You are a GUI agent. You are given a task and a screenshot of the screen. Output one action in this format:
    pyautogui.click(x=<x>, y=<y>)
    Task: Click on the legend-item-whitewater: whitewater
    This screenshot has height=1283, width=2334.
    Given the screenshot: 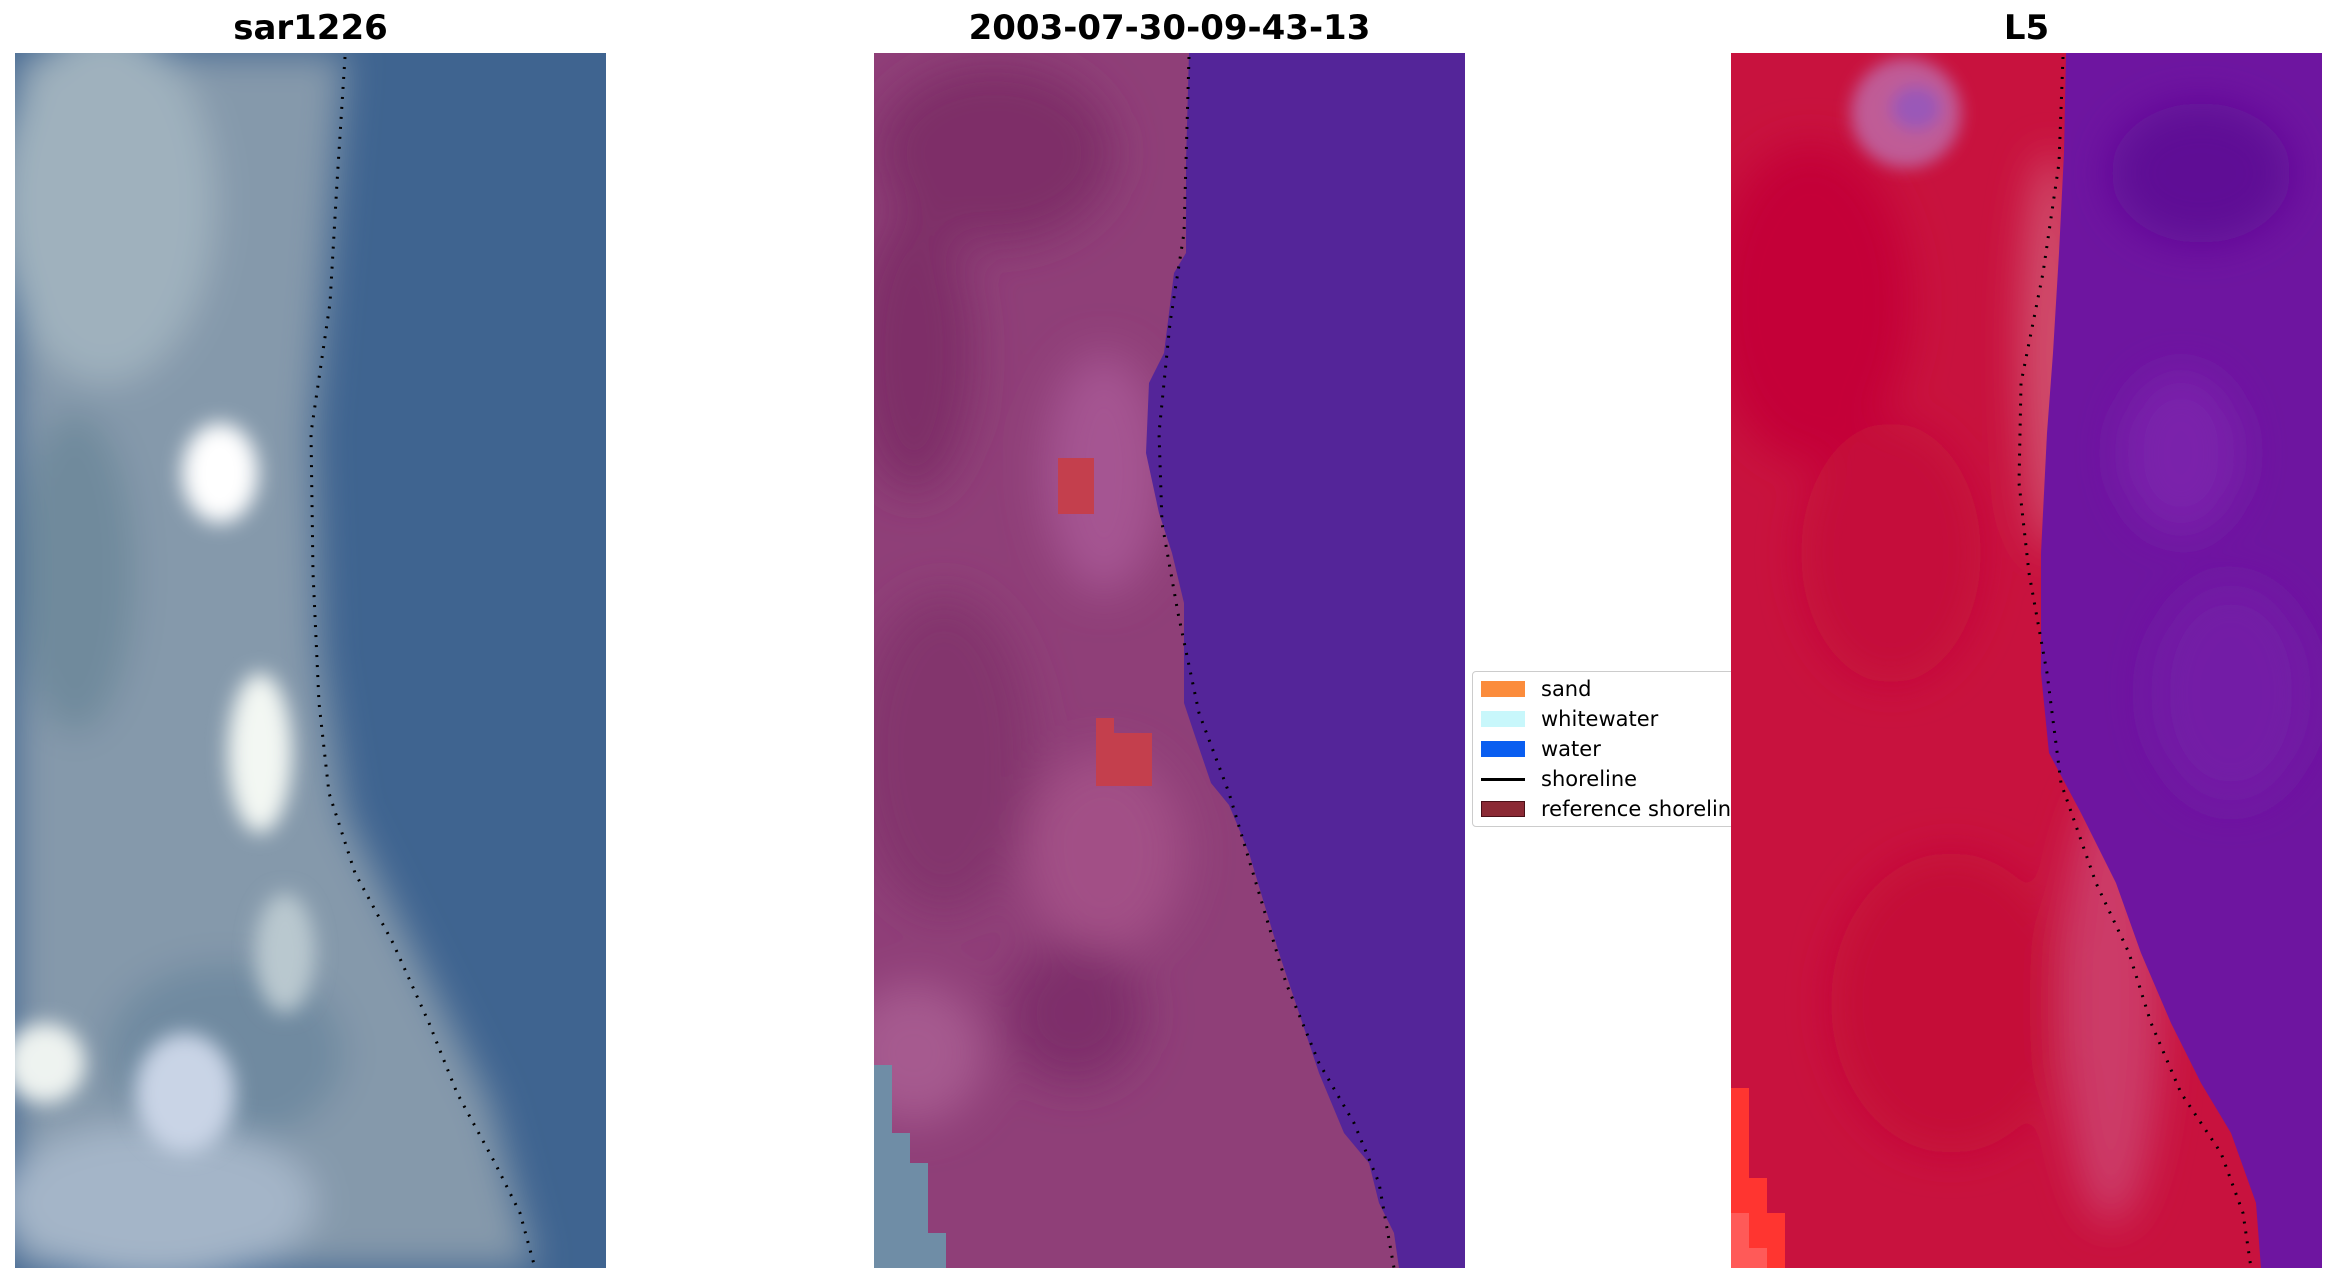 What is the action you would take?
    pyautogui.click(x=1569, y=719)
    